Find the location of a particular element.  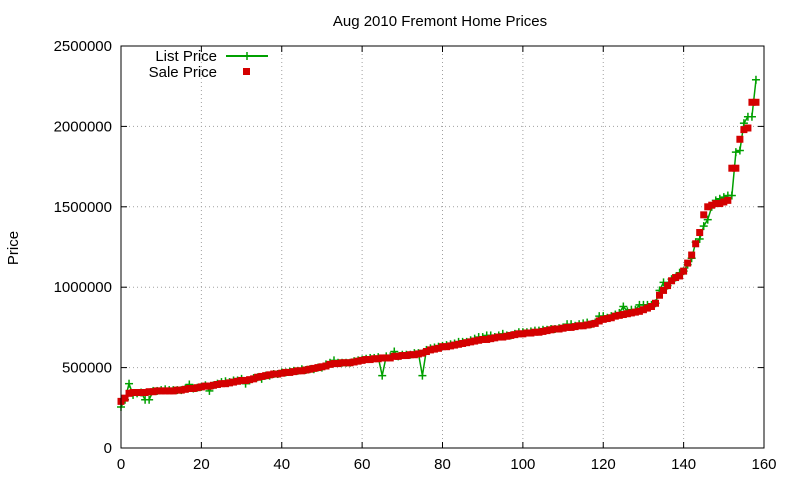

x-tick-label: 60 is located at coordinates (362, 464).